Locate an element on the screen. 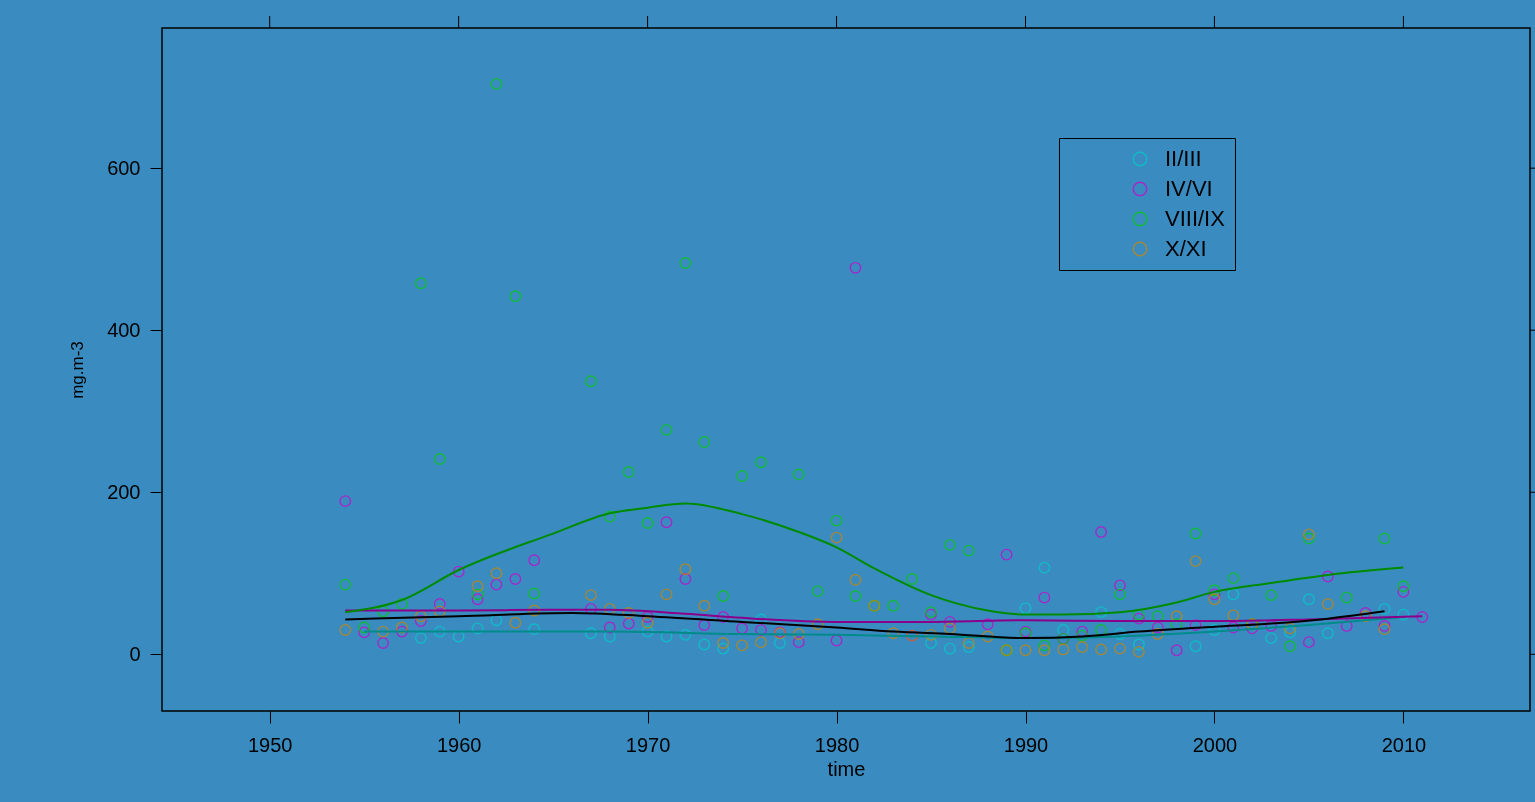  x-tick-label: 1980 is located at coordinates (837, 744).